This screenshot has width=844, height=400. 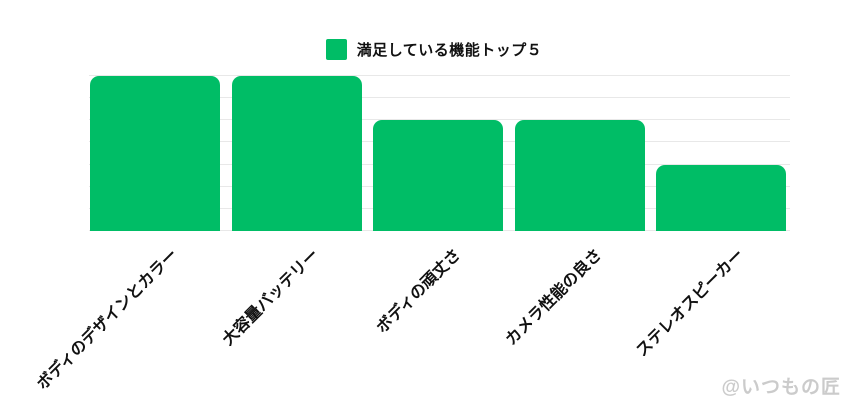 I want to click on legend-swatch-icon, so click(x=336, y=49).